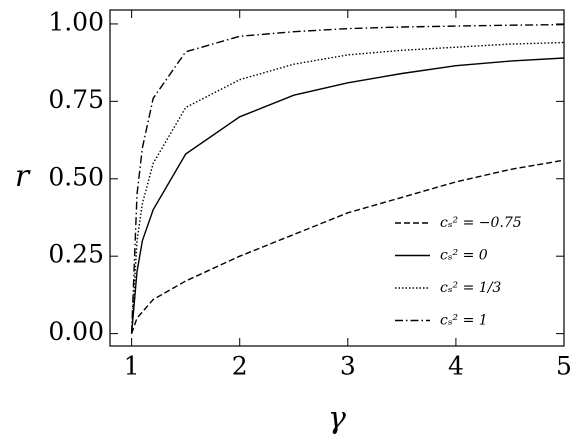 This screenshot has height=439, width=582. Describe the element at coordinates (337, 418) in the screenshot. I see `x-axis-label: γ` at that location.